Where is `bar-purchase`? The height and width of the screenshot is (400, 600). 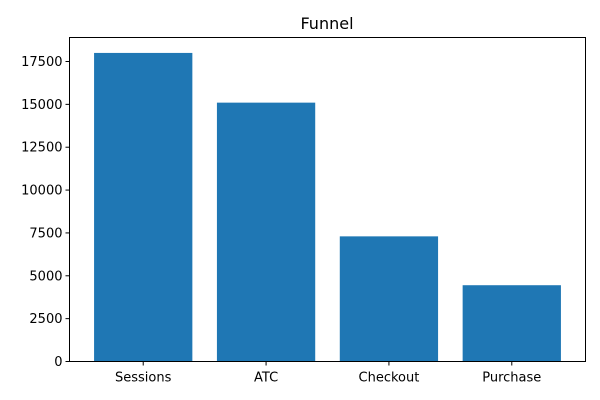
bar-purchase is located at coordinates (511, 323).